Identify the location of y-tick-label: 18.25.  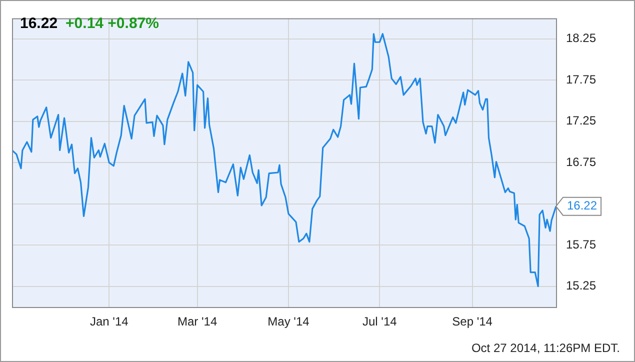
(581, 38).